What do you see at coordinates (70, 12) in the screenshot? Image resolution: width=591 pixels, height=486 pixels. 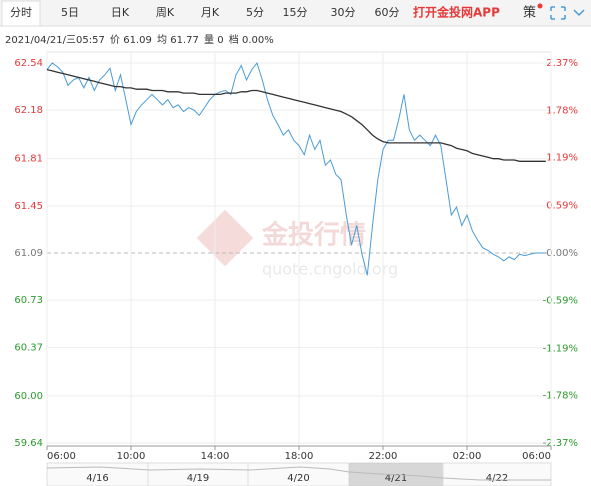 I see `tab: 5日` at bounding box center [70, 12].